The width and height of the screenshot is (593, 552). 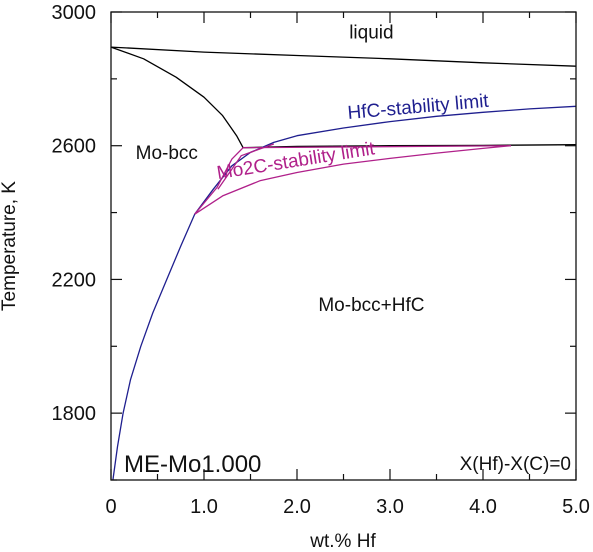 I want to click on y-tick-labels: 1800 2200 2600 3000, so click(x=74, y=213).